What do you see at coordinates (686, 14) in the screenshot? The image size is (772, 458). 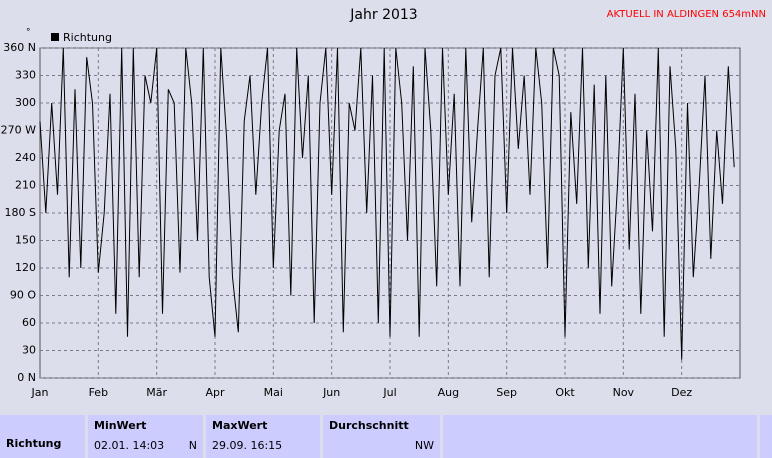 I see `station-label: AKTUELL IN ALDINGEN 654mNN` at bounding box center [686, 14].